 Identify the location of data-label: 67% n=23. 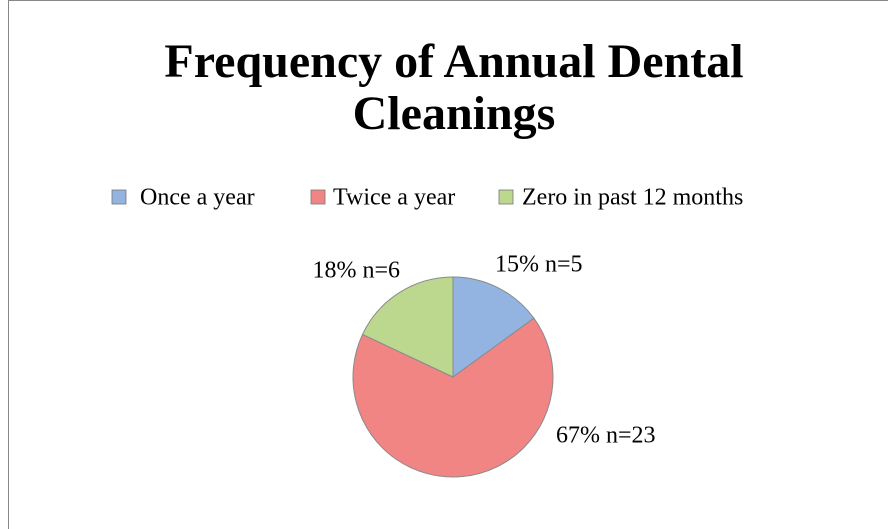
(606, 436).